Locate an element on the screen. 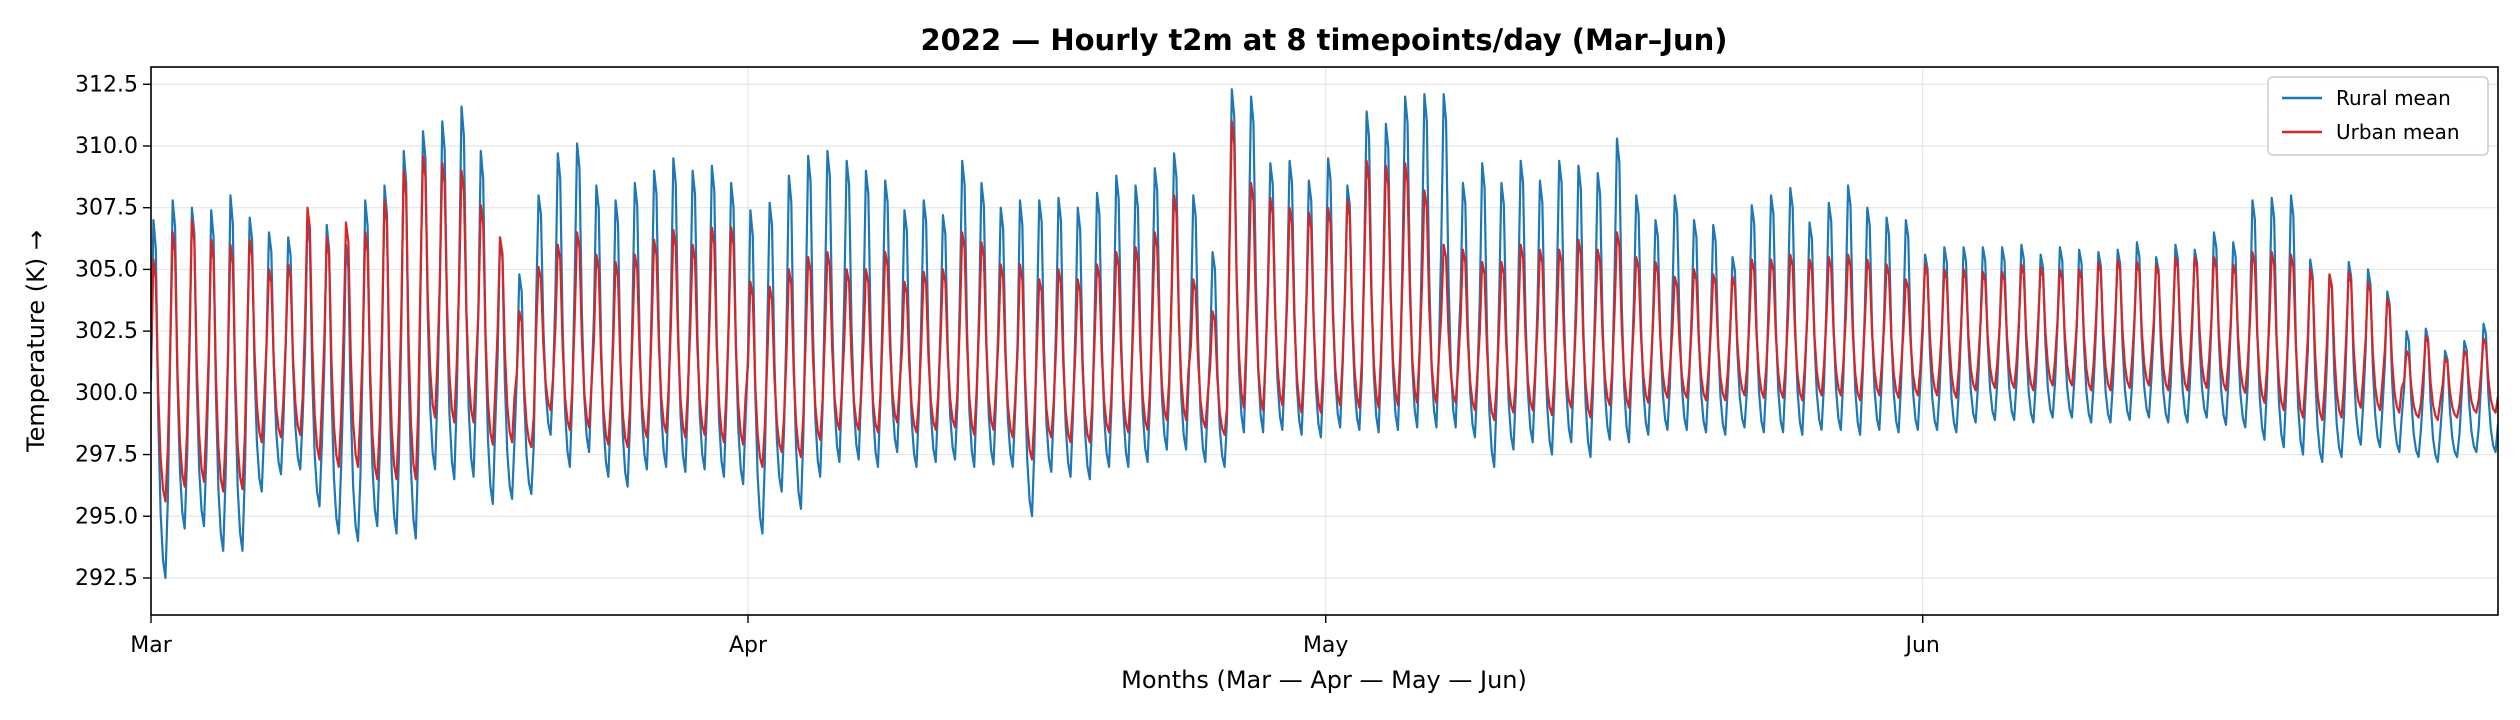 The image size is (2520, 720). x-axis-label: Months (Mar — Apr — May — Jun) is located at coordinates (1324, 680).